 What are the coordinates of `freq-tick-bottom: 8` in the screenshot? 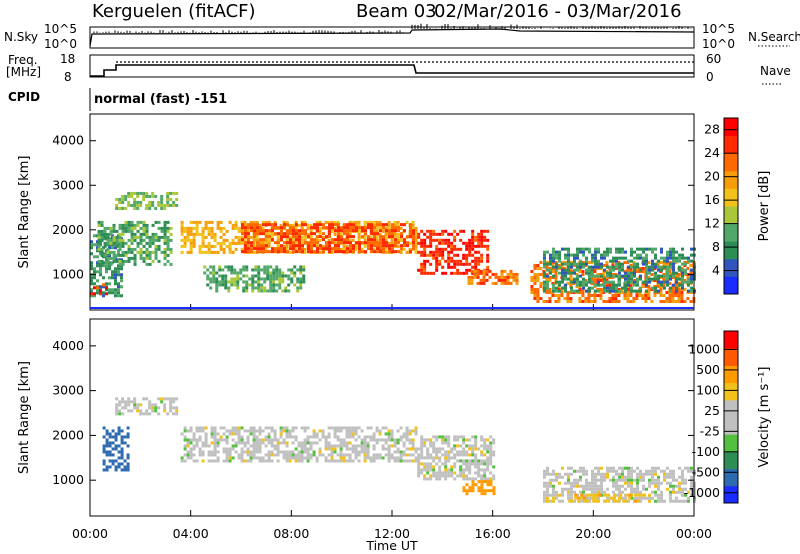 It's located at (68, 77).